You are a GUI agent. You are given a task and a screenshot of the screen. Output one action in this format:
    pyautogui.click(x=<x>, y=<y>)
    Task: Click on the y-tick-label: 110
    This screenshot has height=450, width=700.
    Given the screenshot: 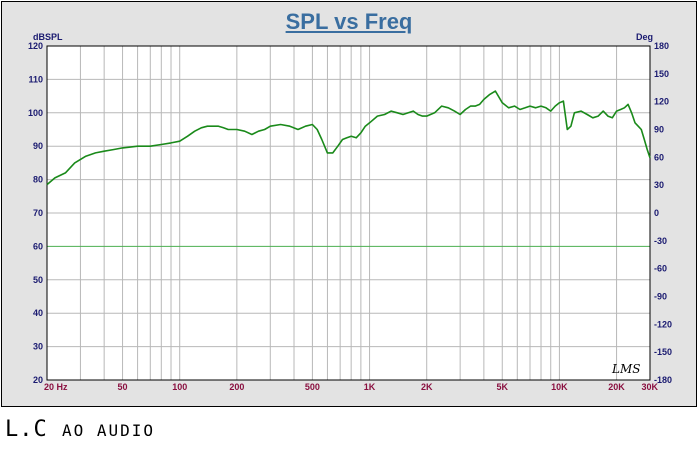 What is the action you would take?
    pyautogui.click(x=35, y=79)
    